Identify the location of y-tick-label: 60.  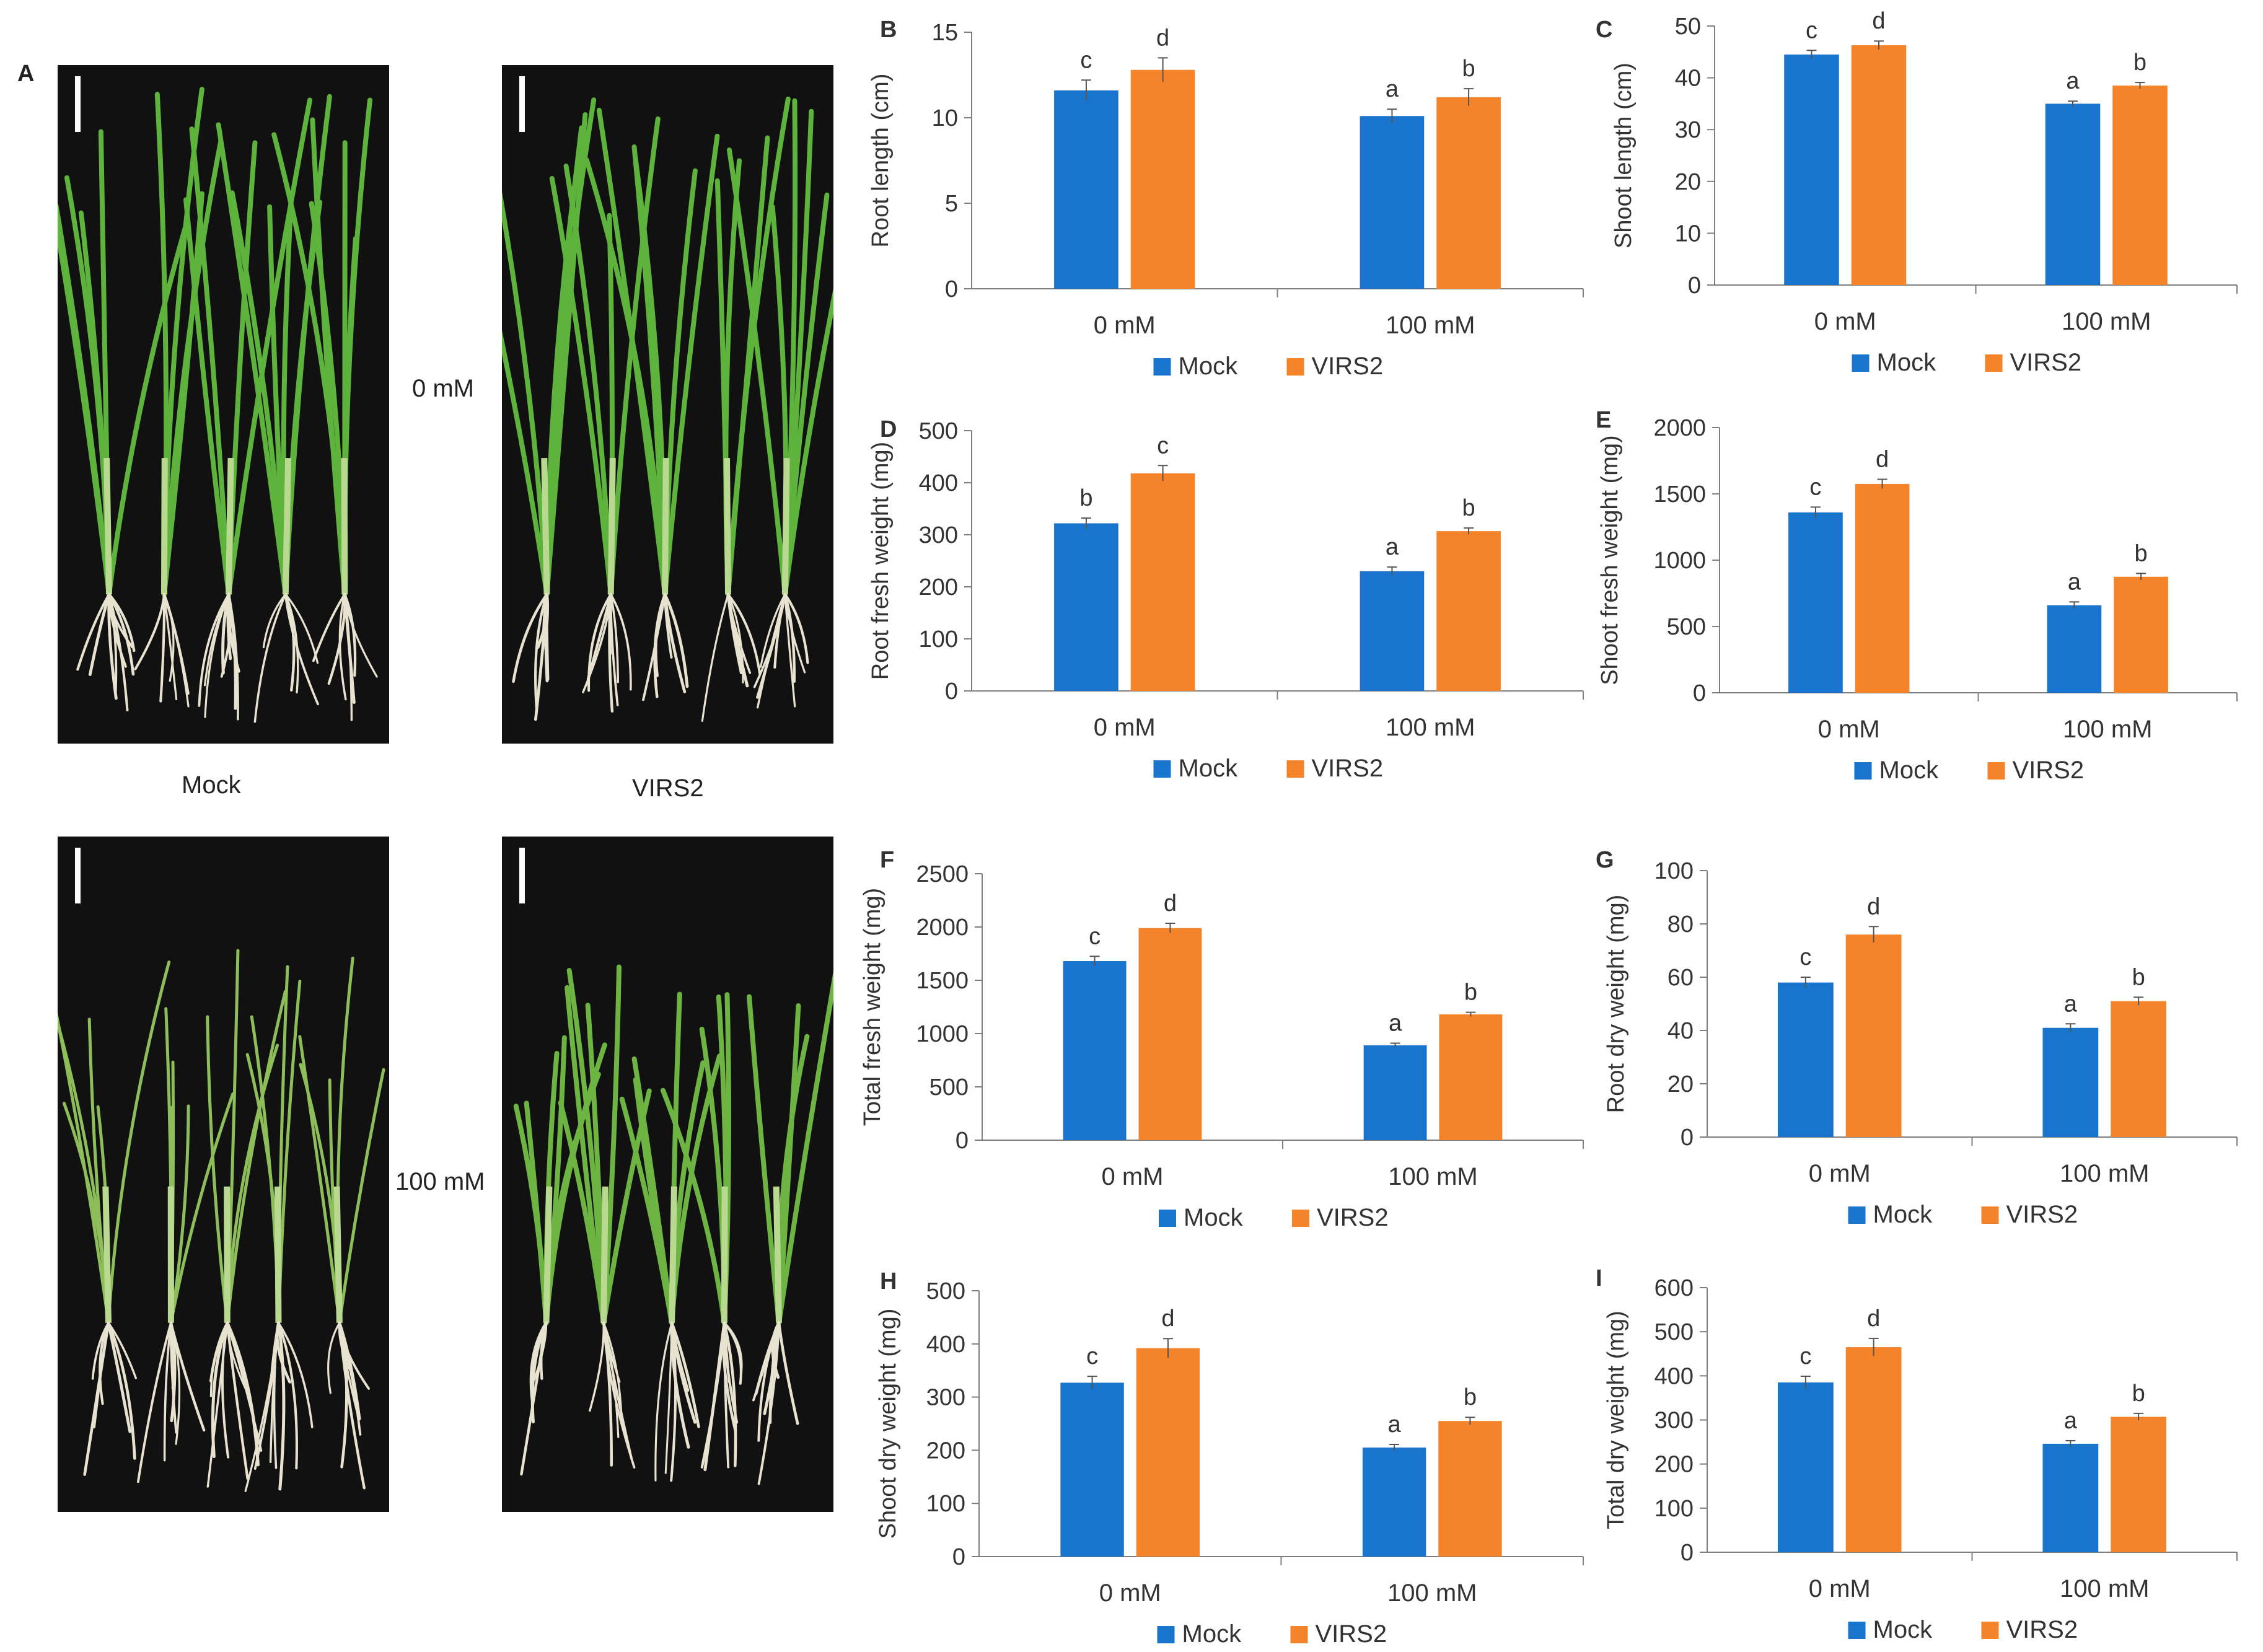
(1681, 978).